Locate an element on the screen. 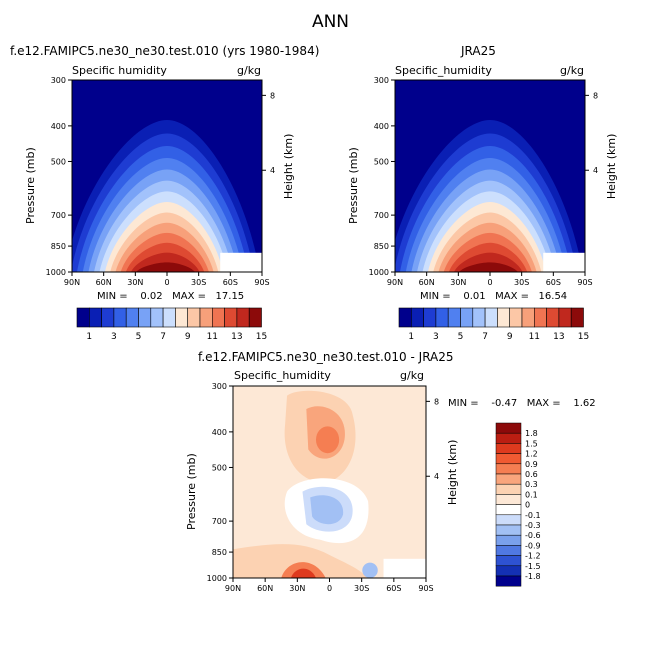 Image resolution: width=661 pixels, height=660 pixels. diff-colorbar-label: 1.5 is located at coordinates (531, 443).